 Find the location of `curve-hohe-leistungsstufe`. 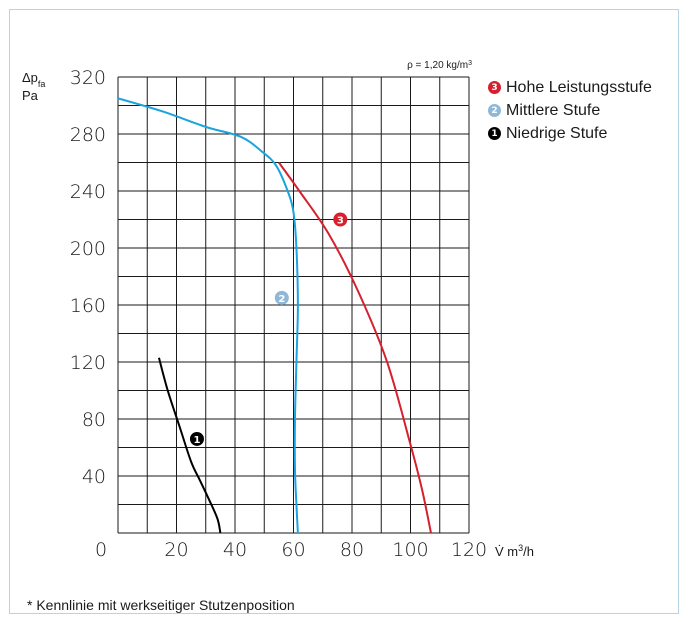

curve-hohe-leistungsstufe is located at coordinates (355, 347).